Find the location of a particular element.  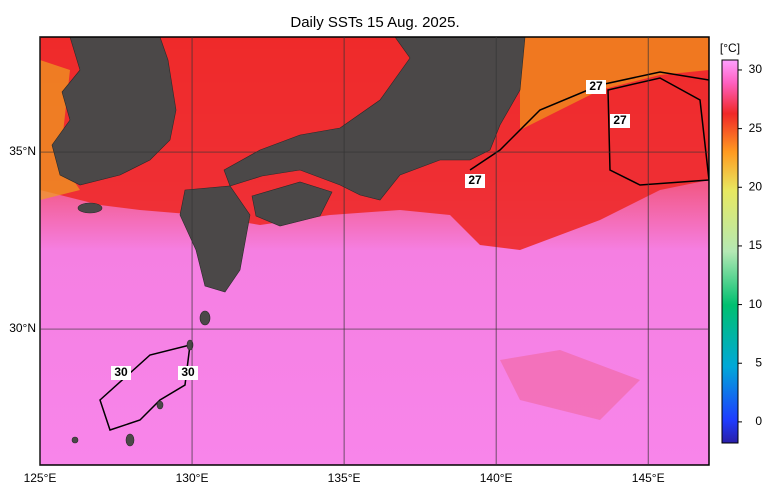

colorbar-tick-label: 0 is located at coordinates (758, 421).